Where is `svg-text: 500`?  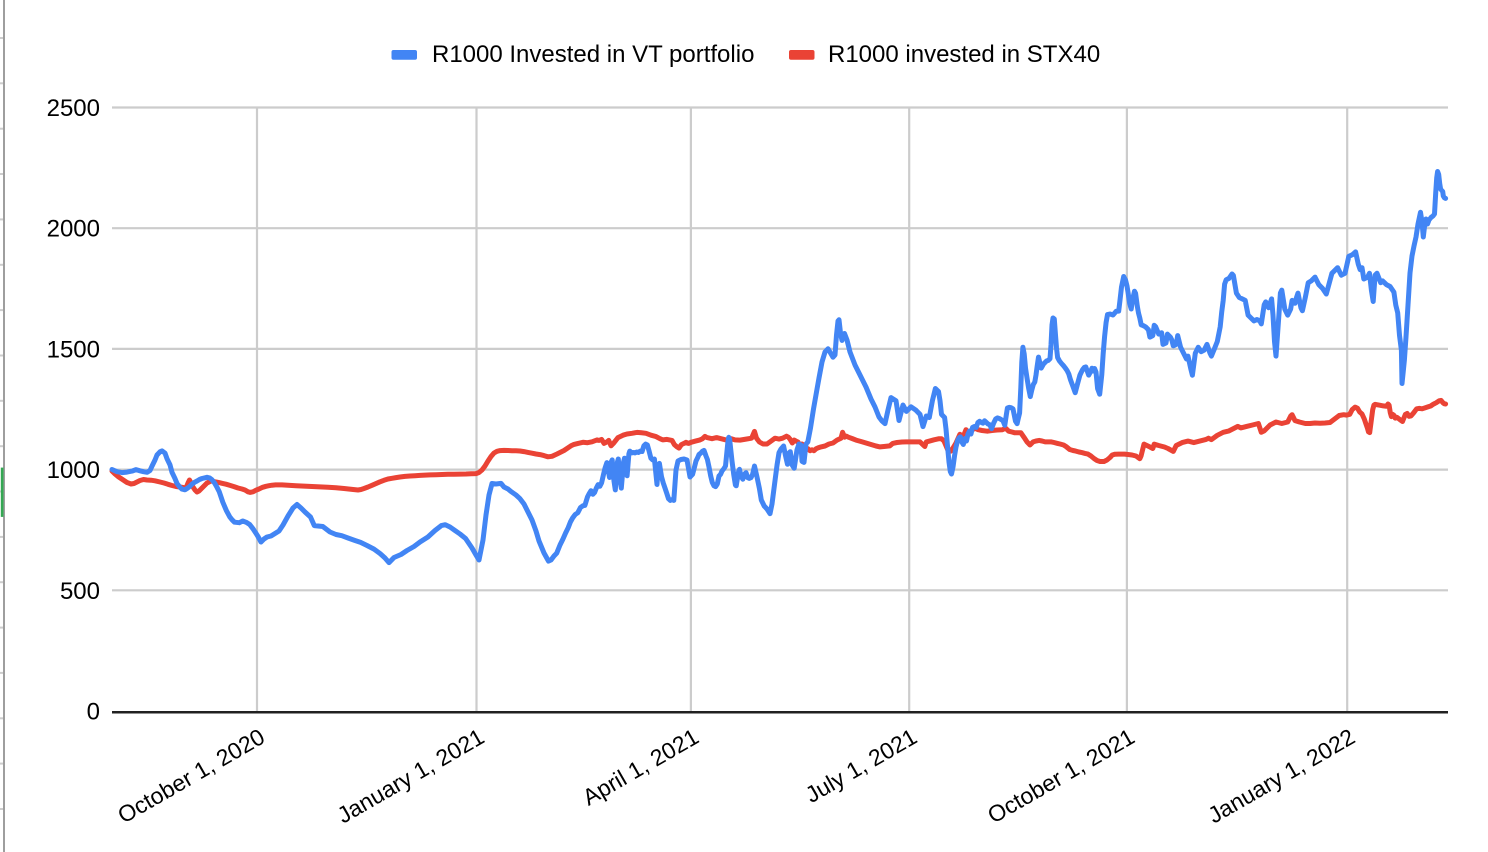 svg-text: 500 is located at coordinates (80, 591).